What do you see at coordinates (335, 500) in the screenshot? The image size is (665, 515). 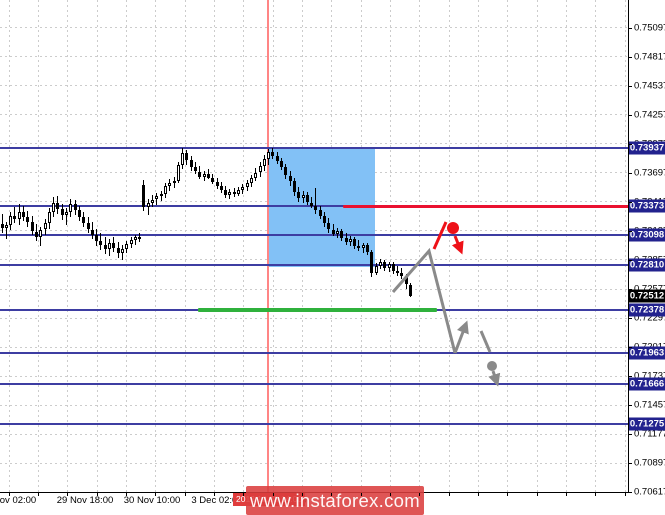 I see `instaforex-watermark-text: www.instaforex.com` at bounding box center [335, 500].